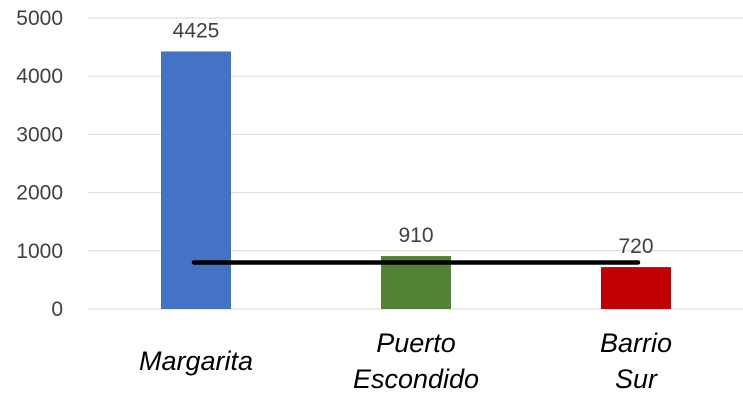 The image size is (743, 395). What do you see at coordinates (196, 361) in the screenshot?
I see `category-label: Margarita` at bounding box center [196, 361].